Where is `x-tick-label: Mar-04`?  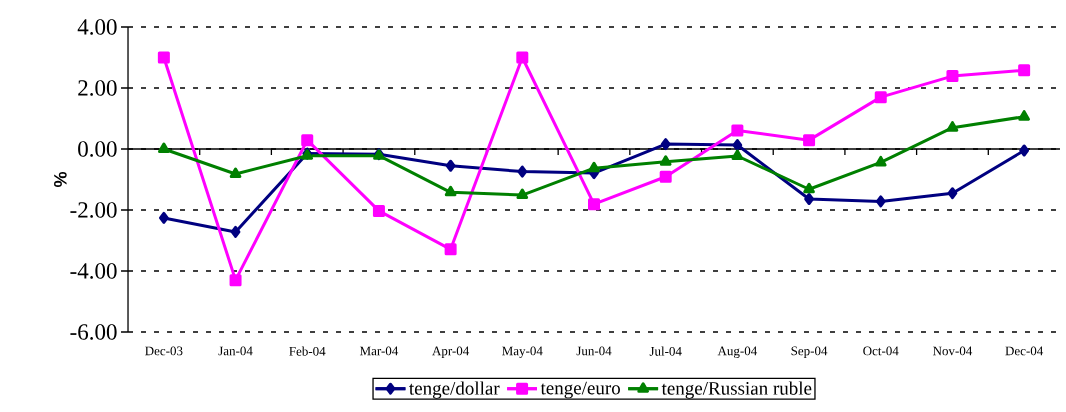
x-tick-label: Mar-04 is located at coordinates (379, 351).